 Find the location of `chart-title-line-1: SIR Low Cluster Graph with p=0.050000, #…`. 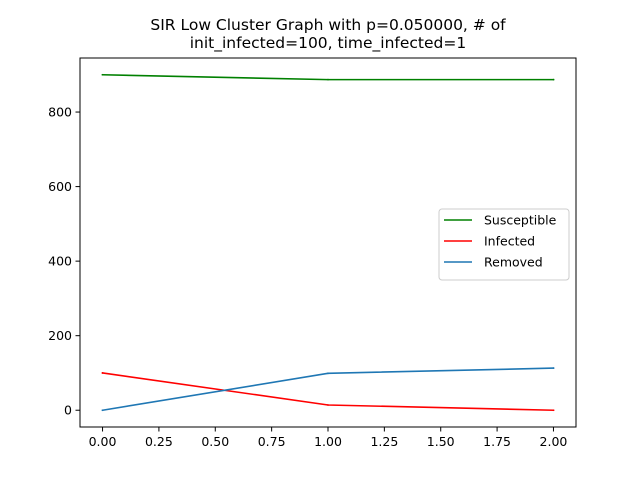

chart-title-line-1: SIR Low Cluster Graph with p=0.050000, #… is located at coordinates (328, 25).